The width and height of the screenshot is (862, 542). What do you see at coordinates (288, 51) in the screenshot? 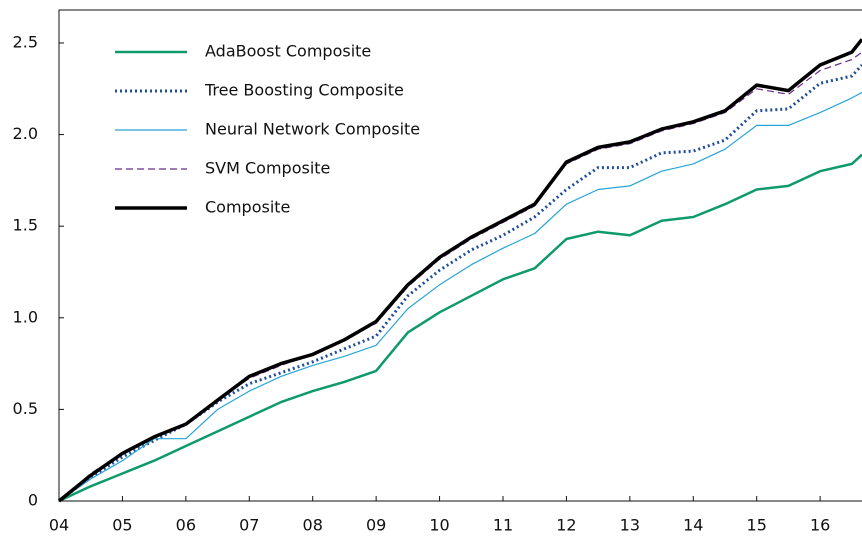
I see `legend-label: AdaBoost Composite` at bounding box center [288, 51].